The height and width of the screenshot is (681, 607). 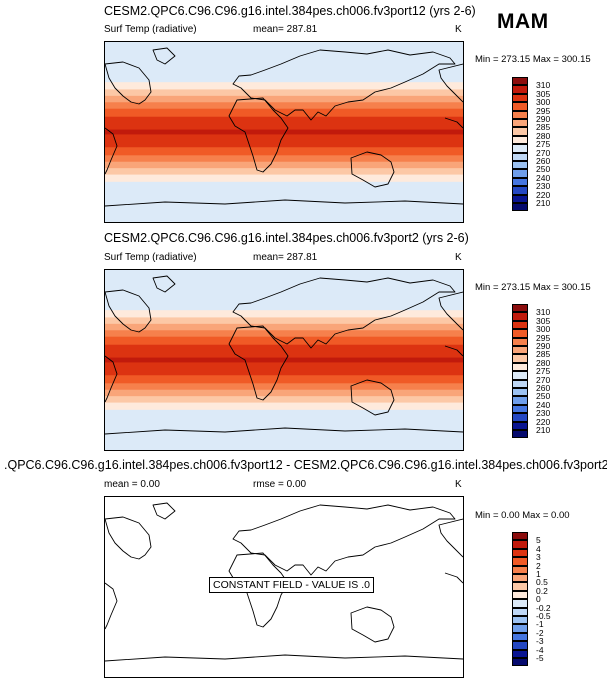 I want to click on constant-field-annotation: CONSTANT FIELD - VALUE IS .0, so click(x=291, y=585).